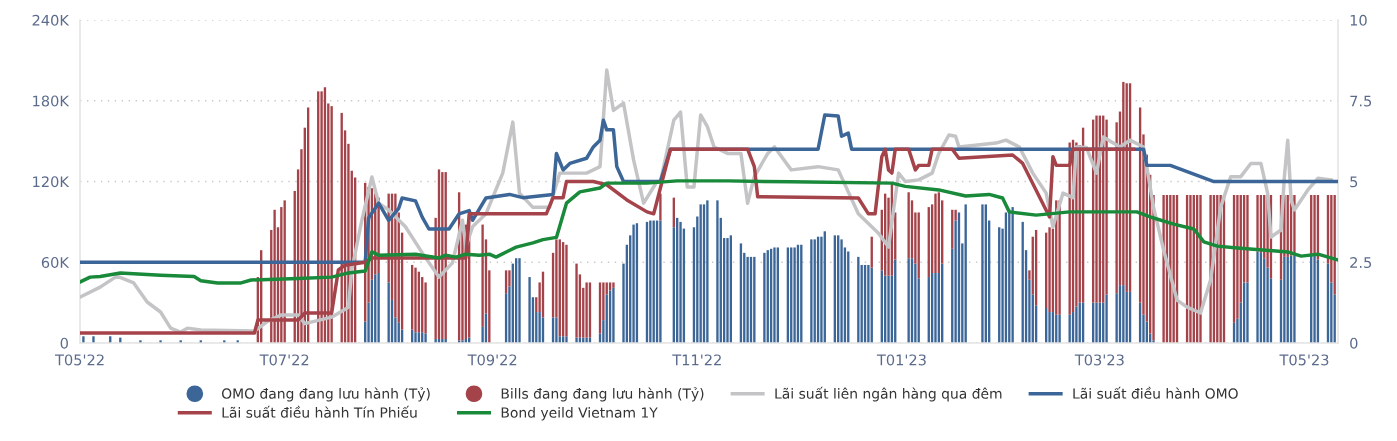 Image resolution: width=1397 pixels, height=441 pixels. What do you see at coordinates (325, 394) in the screenshot?
I see `legend-label: OMO đang đang lưu hành (Tỷ)` at bounding box center [325, 394].